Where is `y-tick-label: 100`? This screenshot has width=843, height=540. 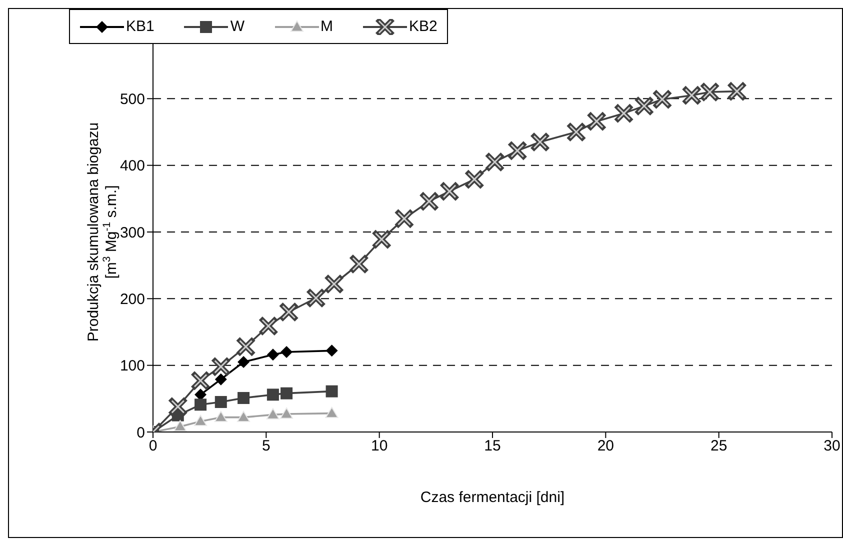
y-tick-label: 100 is located at coordinates (132, 366).